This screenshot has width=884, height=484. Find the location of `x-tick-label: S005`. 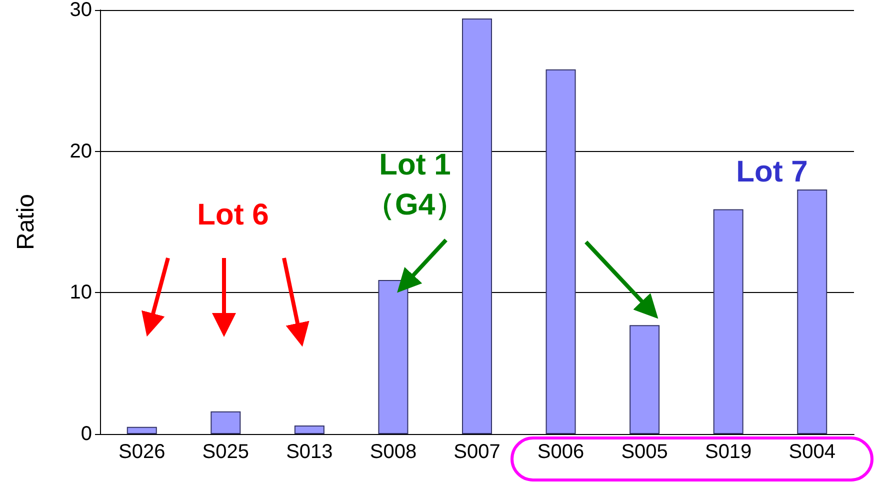

x-tick-label: S005 is located at coordinates (644, 452).